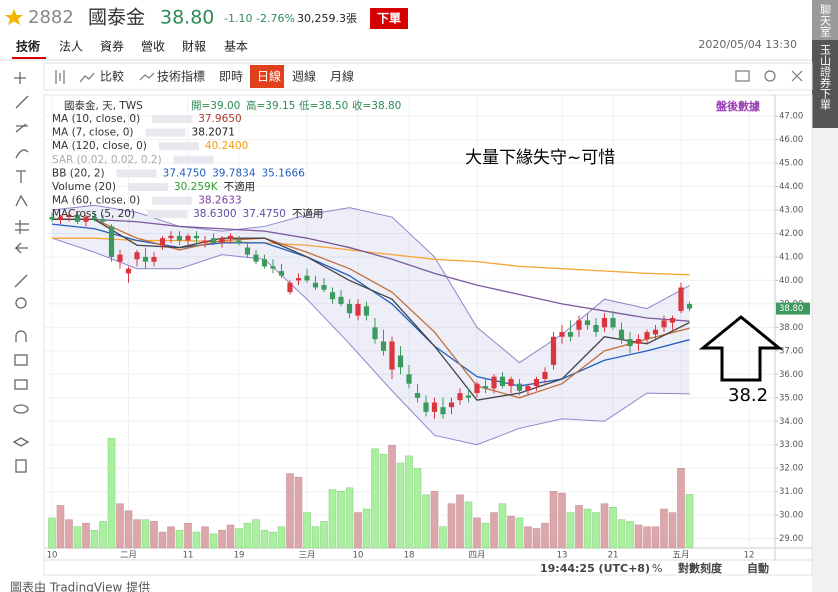 This screenshot has height=592, width=838. Describe the element at coordinates (147, 76) in the screenshot. I see `indicator-icon` at that location.